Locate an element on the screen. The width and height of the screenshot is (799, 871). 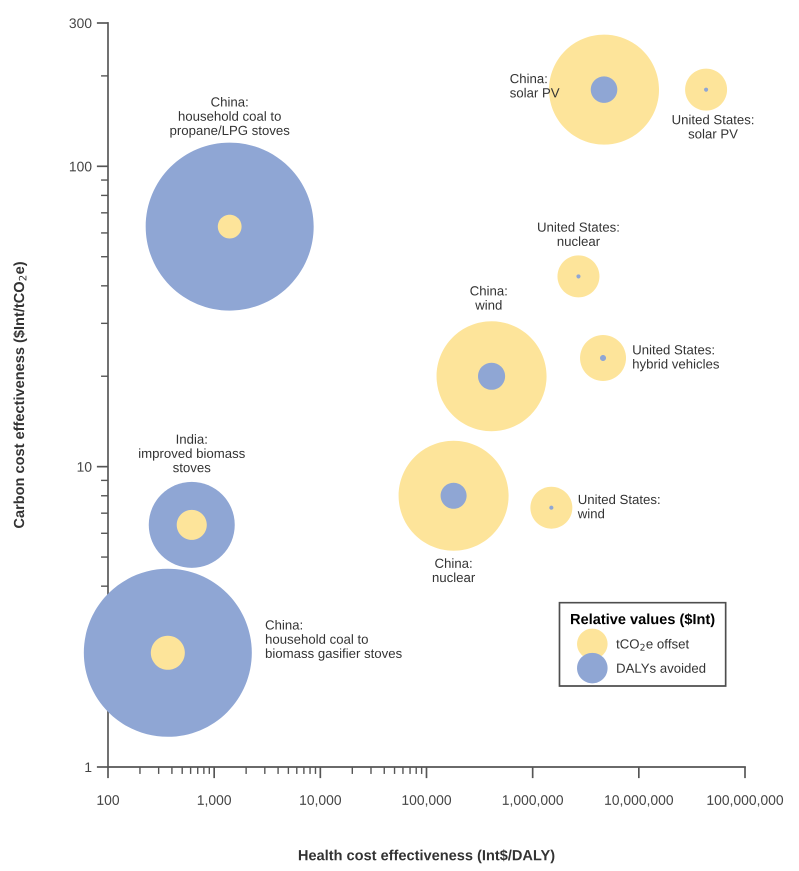
x-axis-title: Health cost effectiveness (Int$/DALY) is located at coordinates (426, 856).